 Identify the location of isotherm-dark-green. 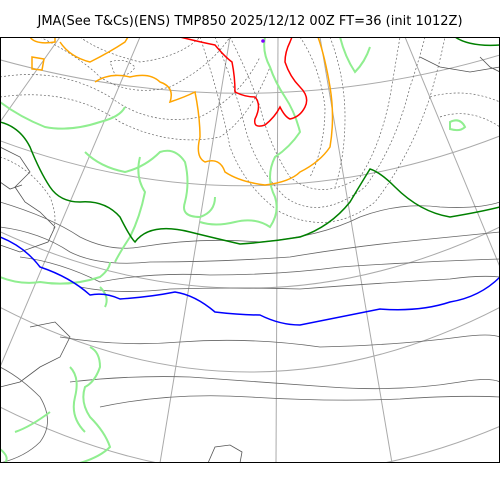
(477, 42).